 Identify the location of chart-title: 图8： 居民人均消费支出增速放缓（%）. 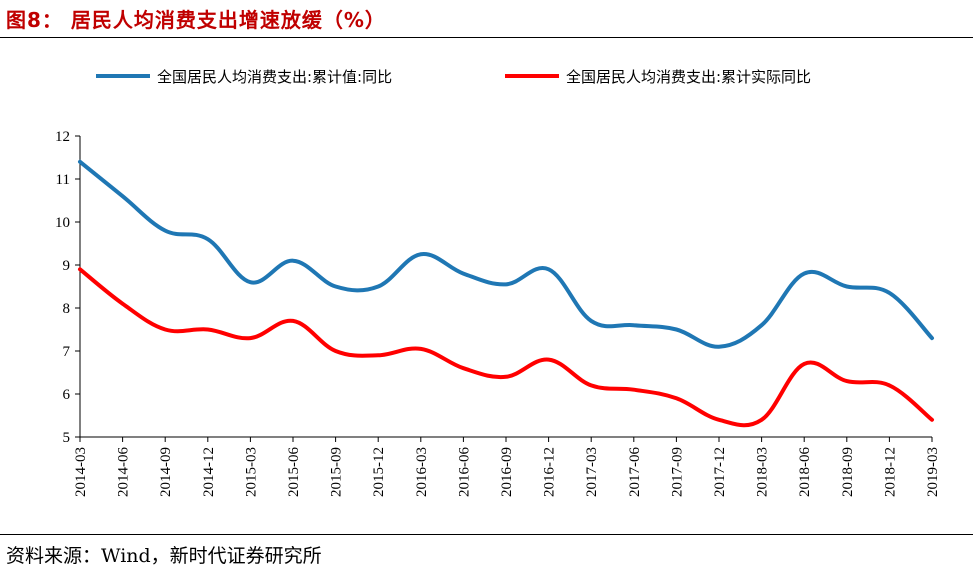
(196, 20).